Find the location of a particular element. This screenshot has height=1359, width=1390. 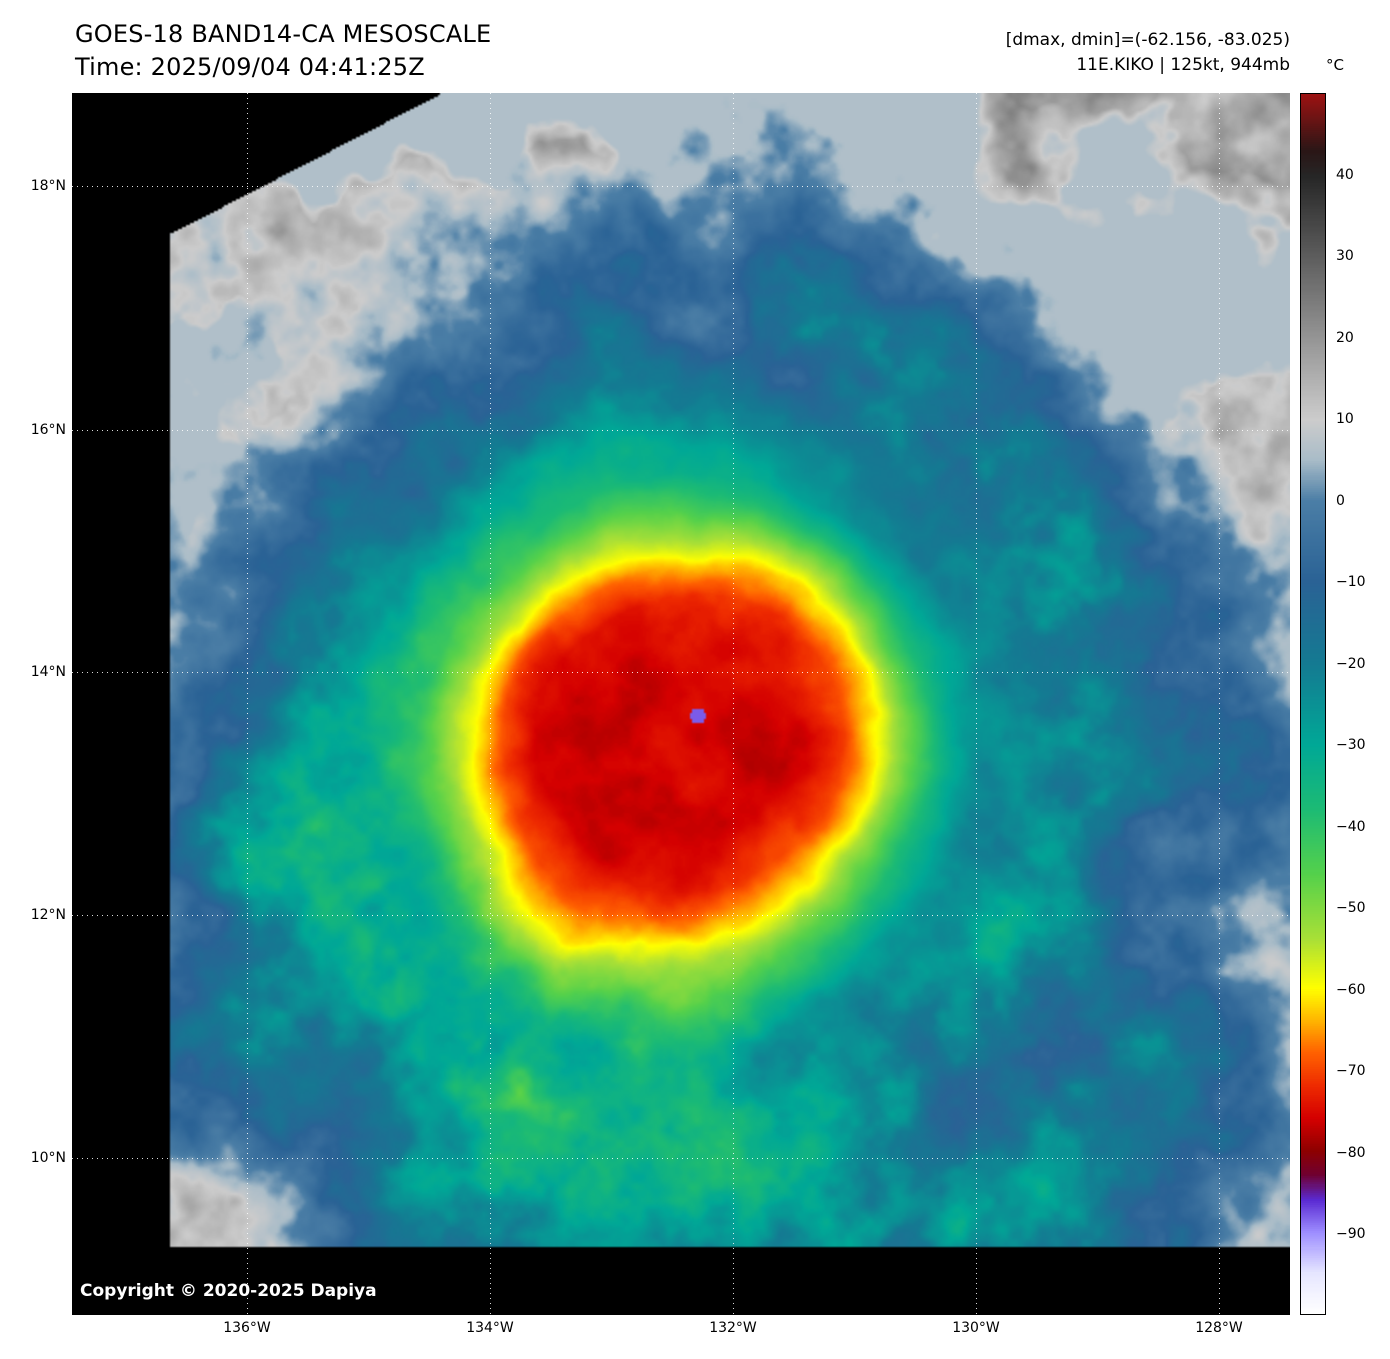

gridline-lon-130w is located at coordinates (976, 704).